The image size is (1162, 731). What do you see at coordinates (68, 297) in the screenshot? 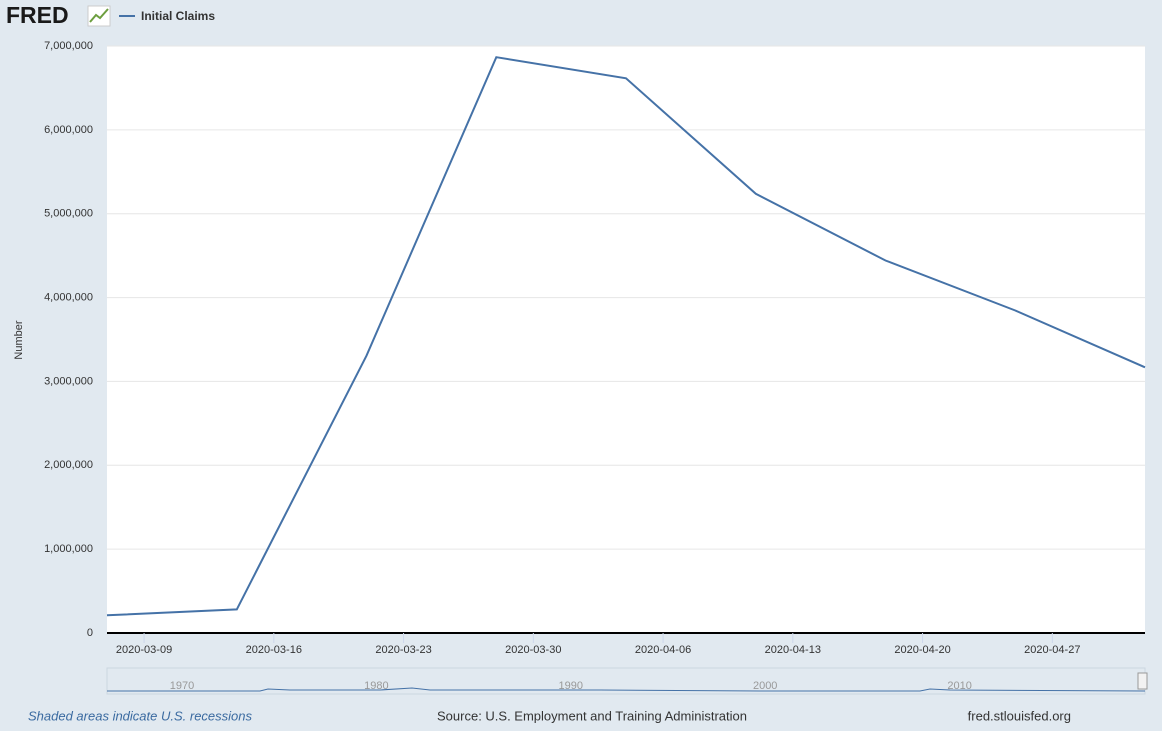
I see `y-tick-label: 4,000,000` at bounding box center [68, 297].